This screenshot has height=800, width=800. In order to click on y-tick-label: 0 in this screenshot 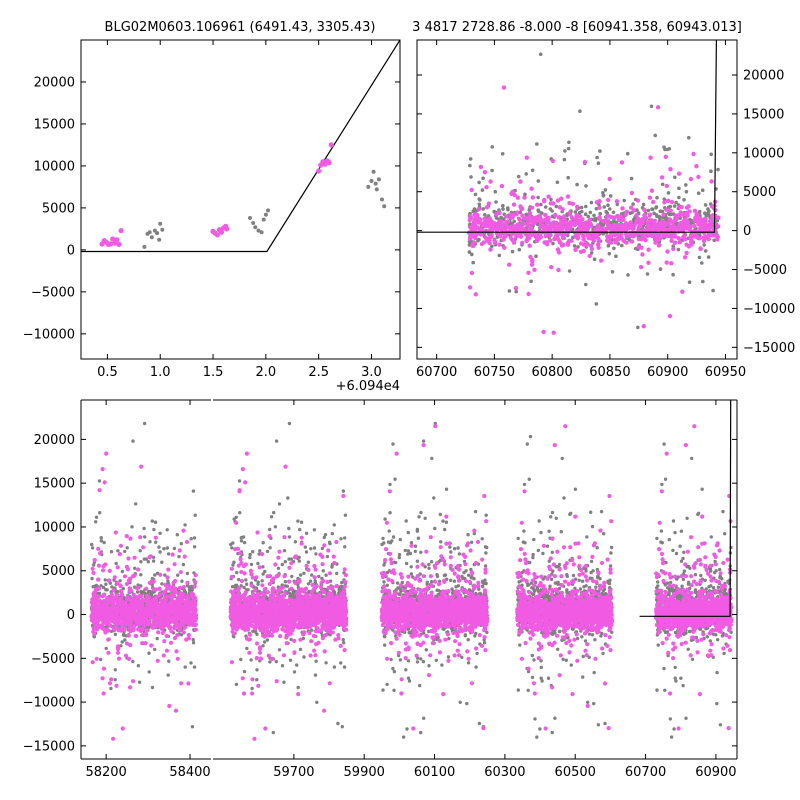, I will do `click(747, 231)`.